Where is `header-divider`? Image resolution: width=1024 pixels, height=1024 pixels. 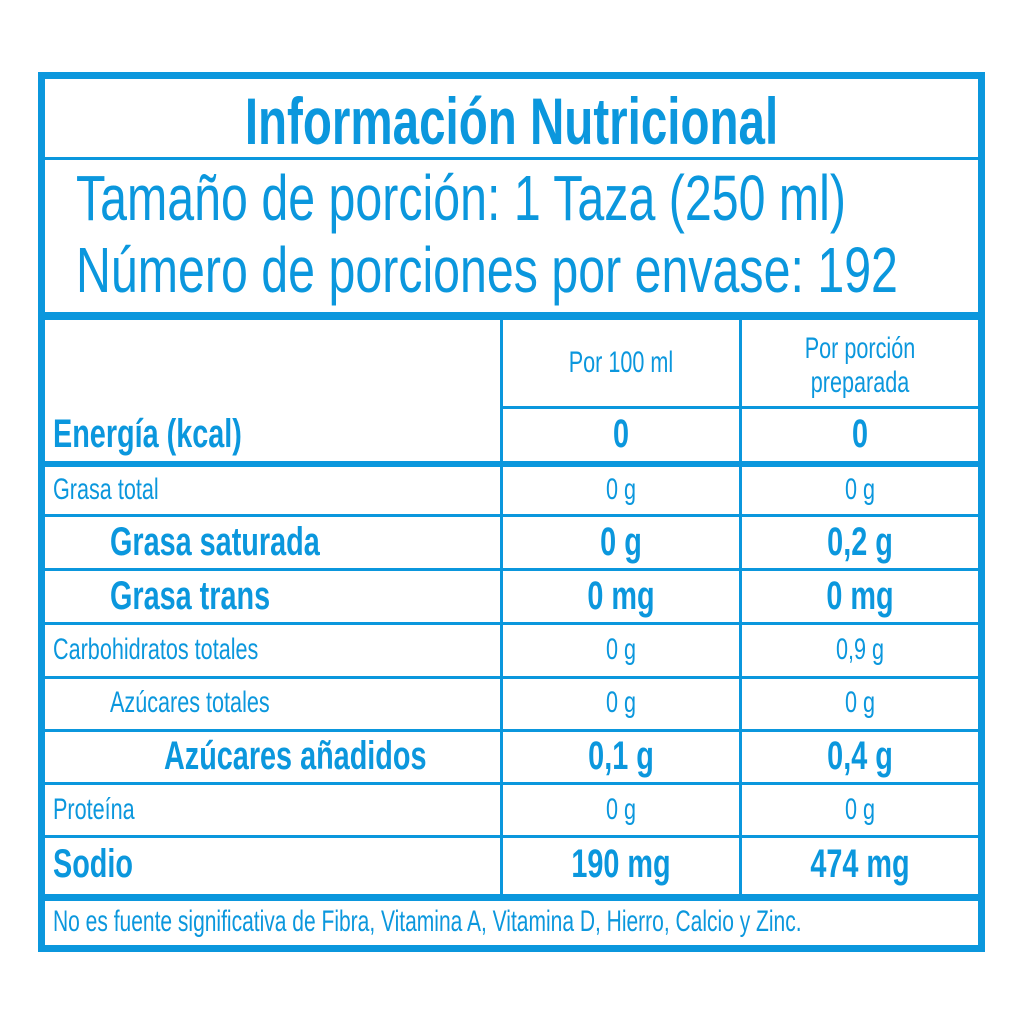
header-divider is located at coordinates (511, 316).